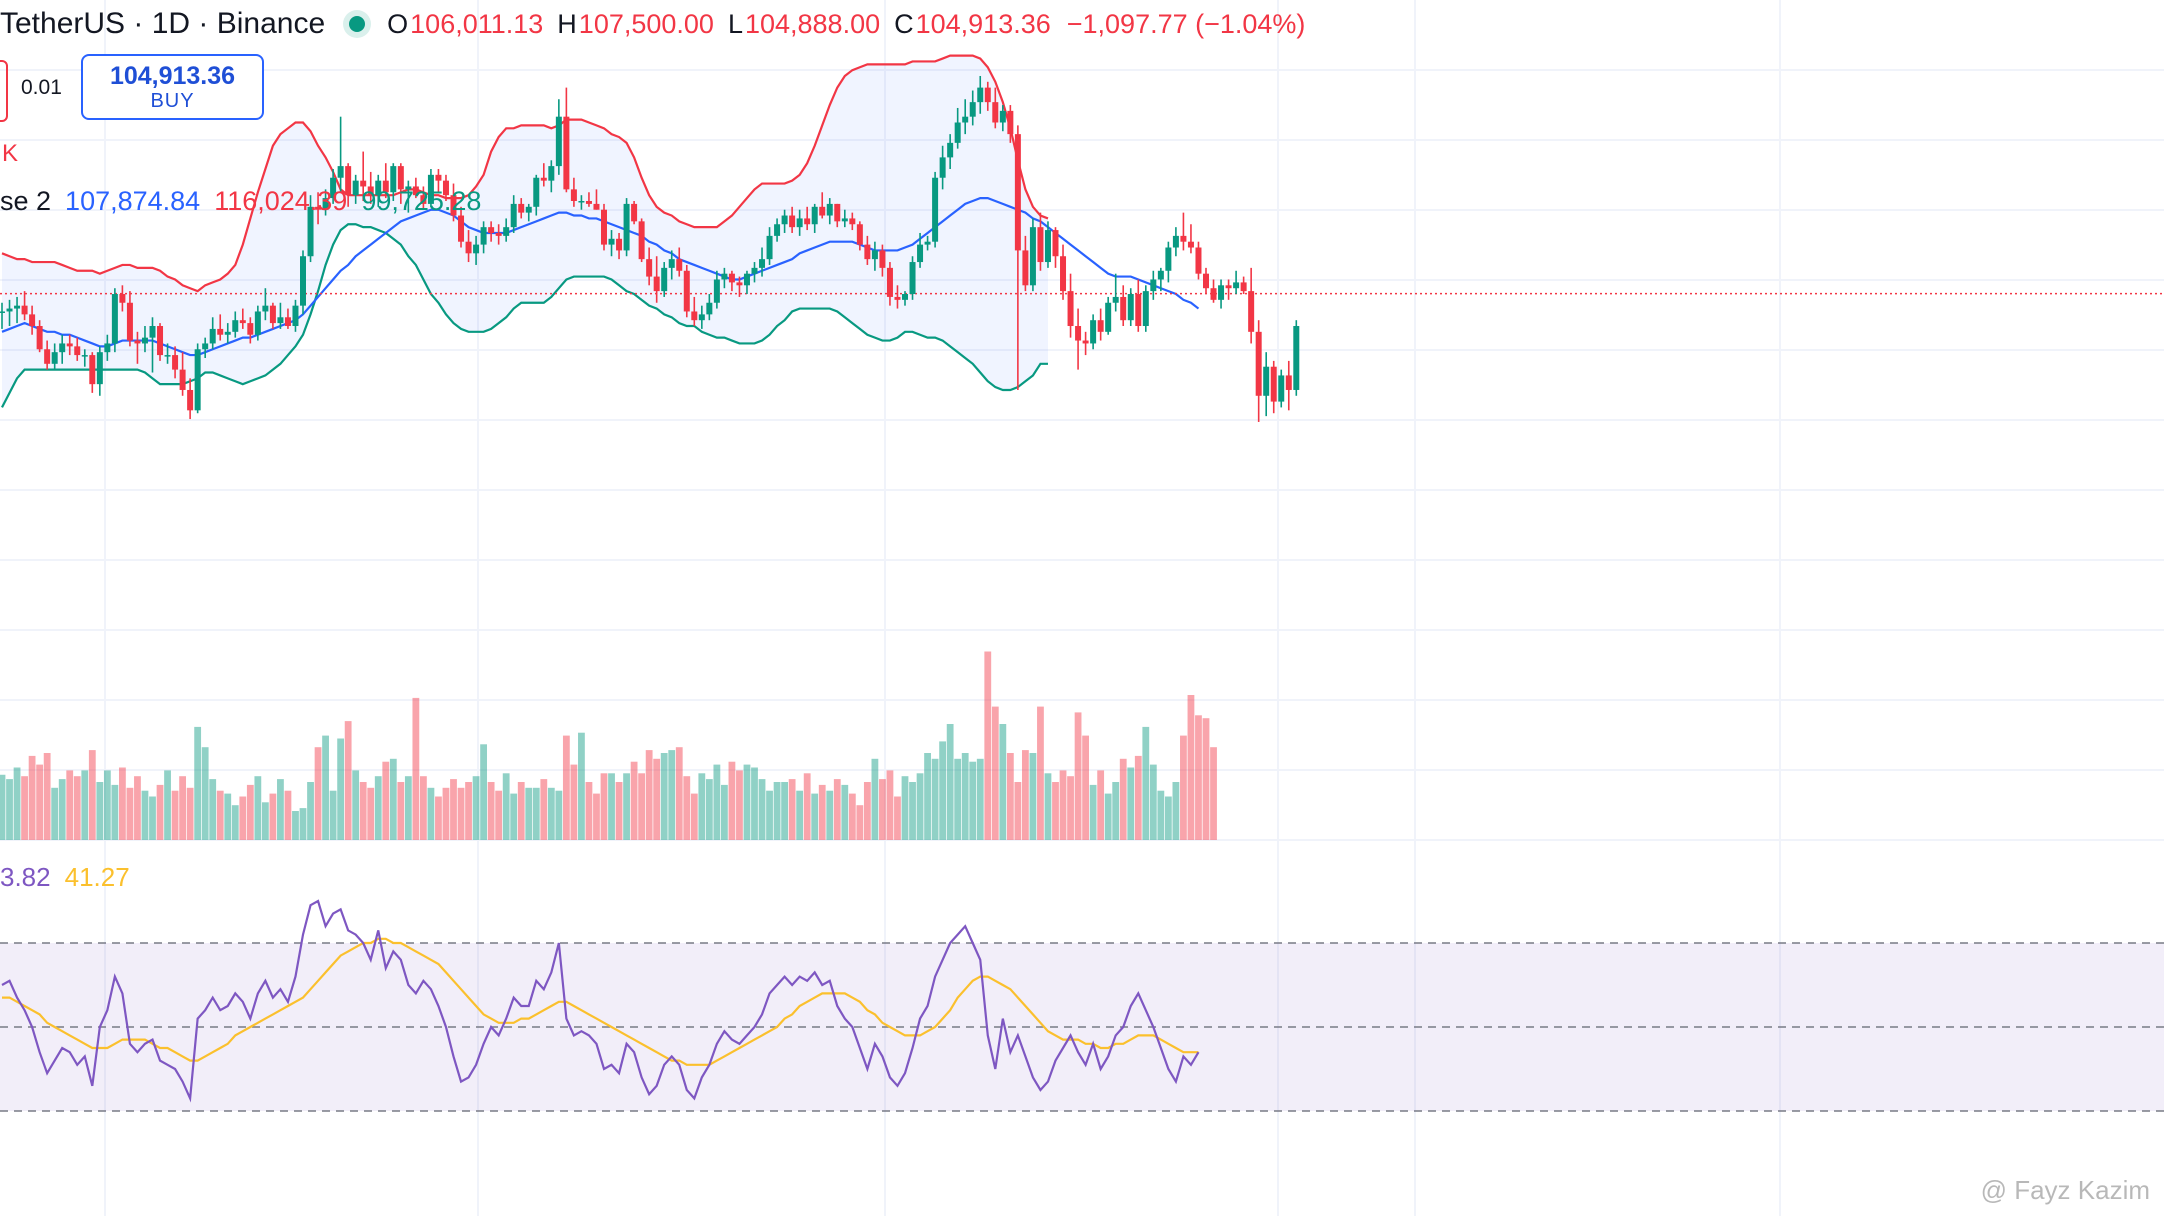 The image size is (2164, 1216). What do you see at coordinates (735, 23) in the screenshot?
I see `low-label: L` at bounding box center [735, 23].